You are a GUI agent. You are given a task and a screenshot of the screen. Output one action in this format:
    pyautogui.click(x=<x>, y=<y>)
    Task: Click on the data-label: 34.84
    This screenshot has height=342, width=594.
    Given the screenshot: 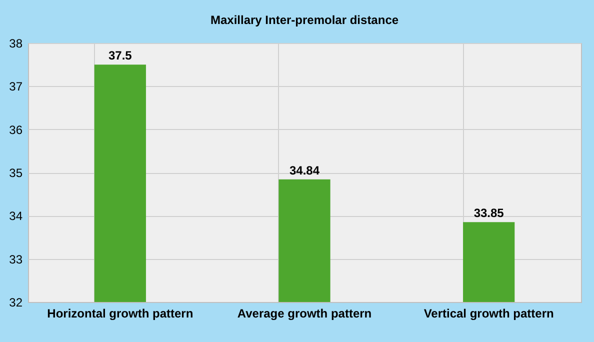 What is the action you would take?
    pyautogui.click(x=304, y=170)
    